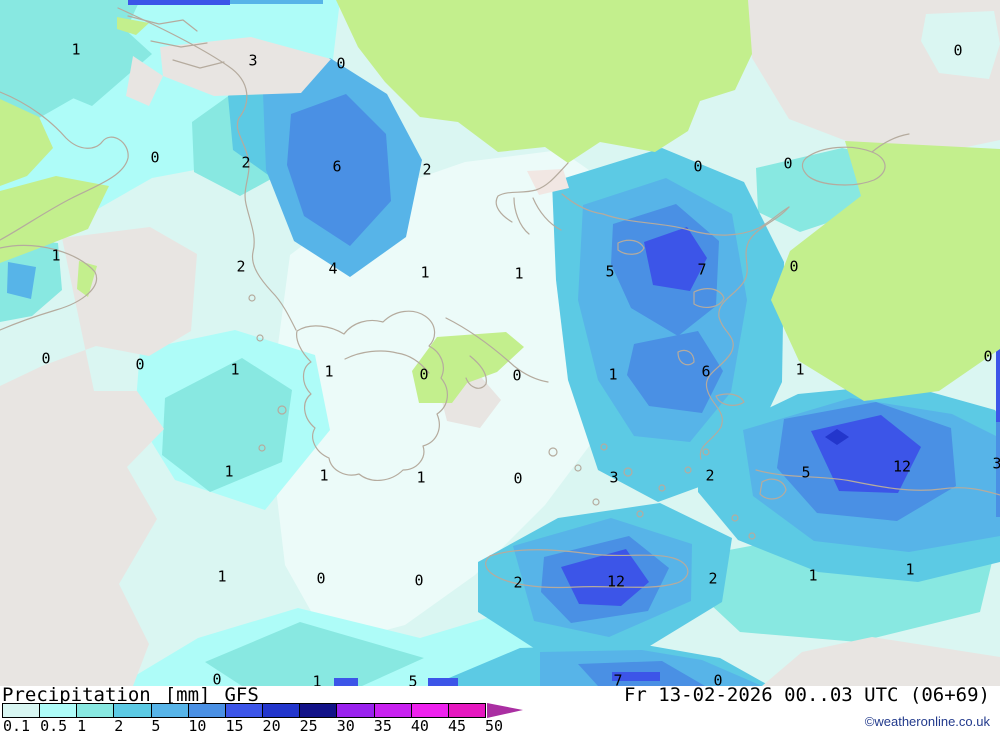 The width and height of the screenshot is (1000, 733). Describe the element at coordinates (419, 725) in the screenshot. I see `legend-tick-label: 40` at that location.